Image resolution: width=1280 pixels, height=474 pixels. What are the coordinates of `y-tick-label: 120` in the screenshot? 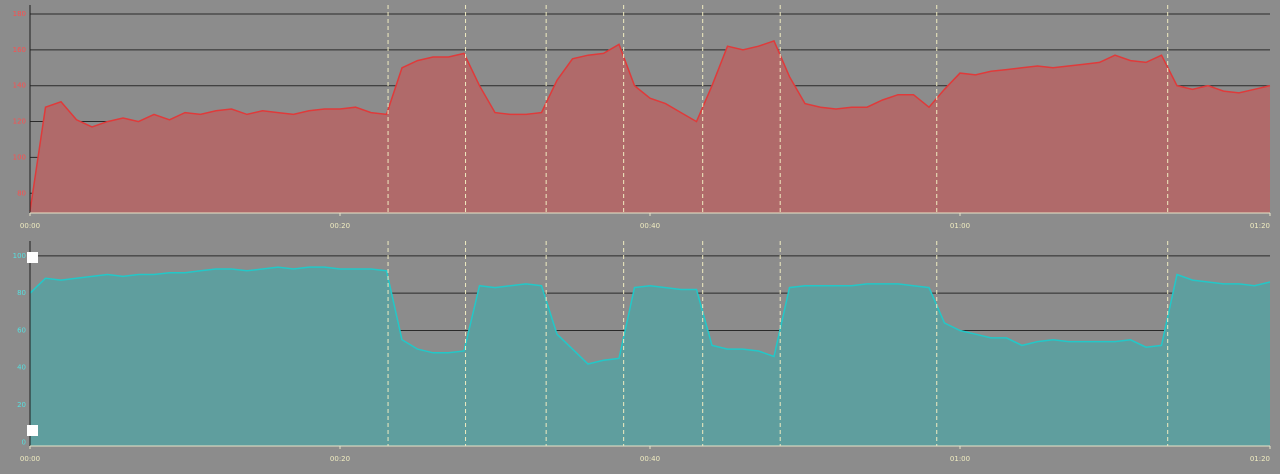 It's located at (19, 122).